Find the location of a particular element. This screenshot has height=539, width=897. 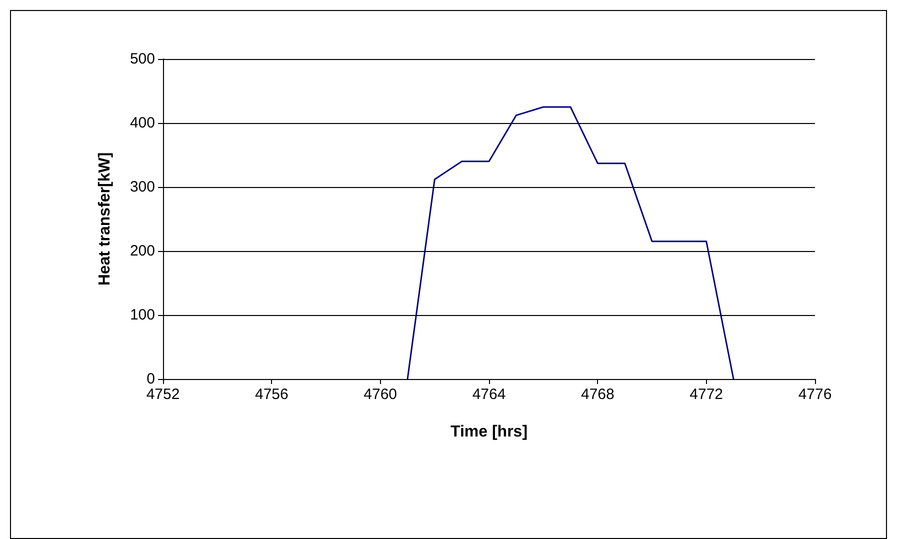

x-tick-label: 4776 is located at coordinates (815, 394).